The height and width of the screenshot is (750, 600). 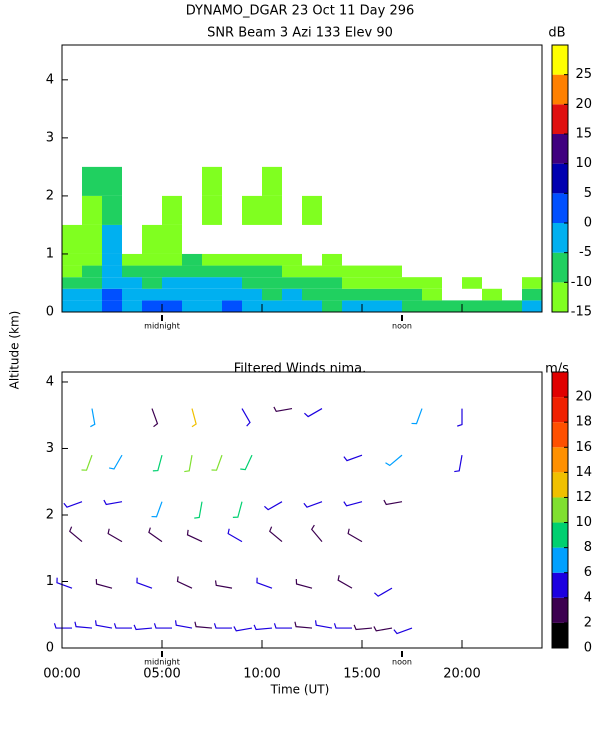 What do you see at coordinates (300, 11) in the screenshot?
I see `chart-title: DYNAMO_DGAR 23 Oct 11 Day 296` at bounding box center [300, 11].